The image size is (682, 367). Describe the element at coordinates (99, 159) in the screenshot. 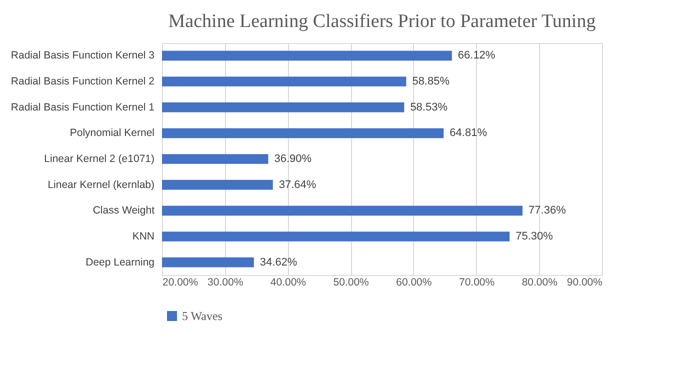

I see `y-tick-label: Linear Kernel 2 (e1071)` at that location.